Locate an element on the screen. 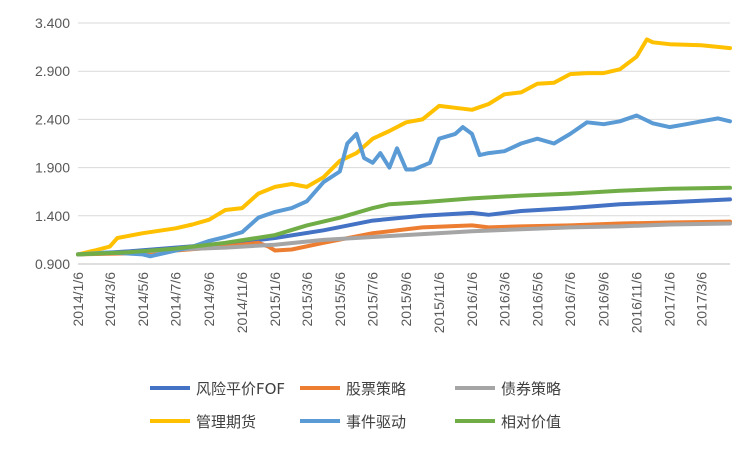 The width and height of the screenshot is (752, 452). x-tick-label: 2016/9/6 is located at coordinates (604, 299).